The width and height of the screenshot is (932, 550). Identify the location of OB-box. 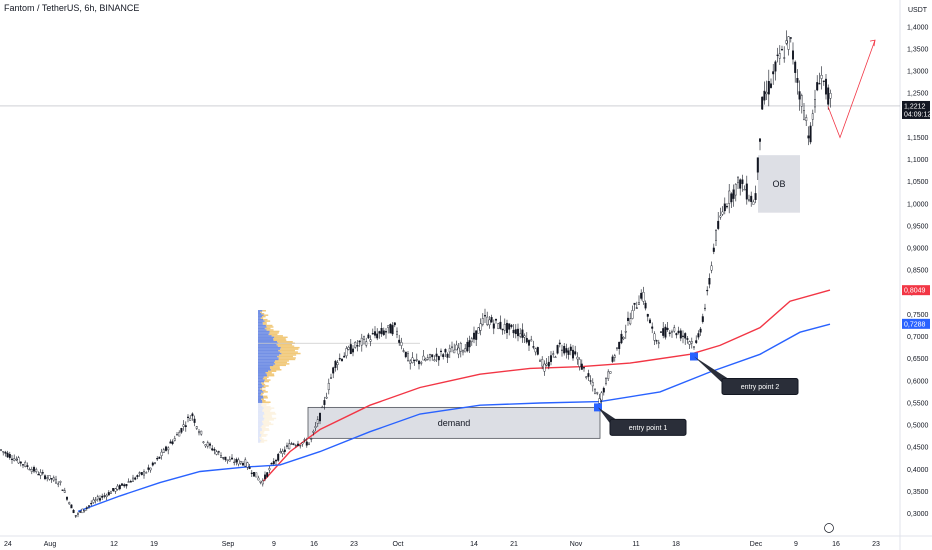
(779, 184).